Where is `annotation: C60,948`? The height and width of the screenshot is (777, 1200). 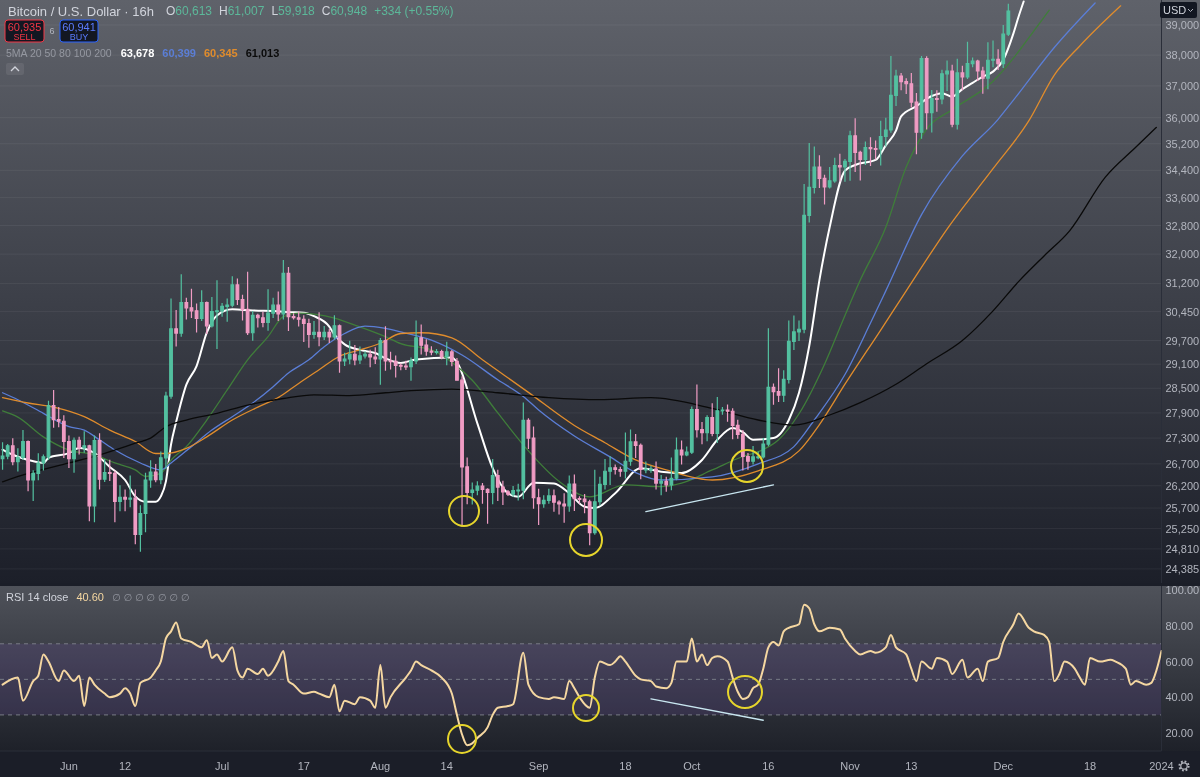 annotation: C60,948 is located at coordinates (344, 11).